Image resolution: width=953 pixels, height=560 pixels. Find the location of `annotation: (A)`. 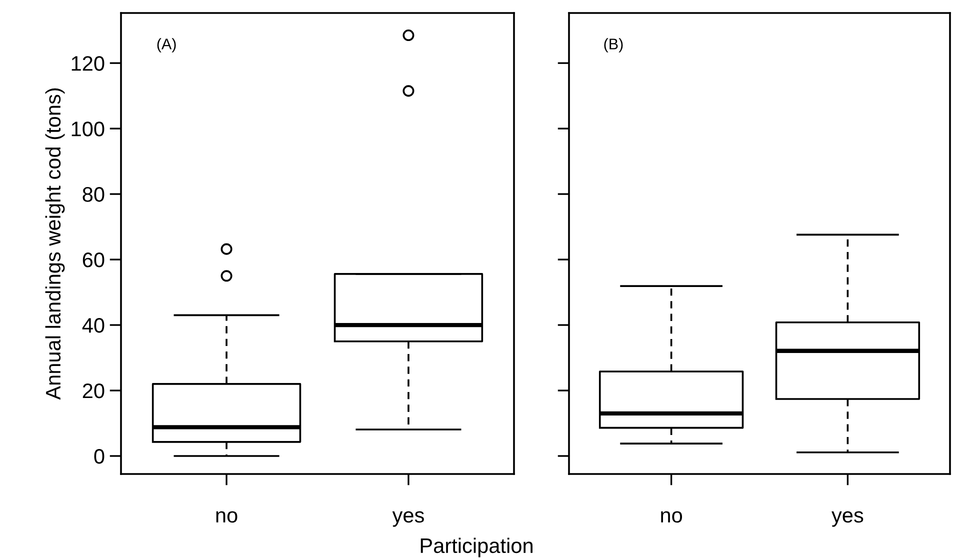

annotation: (A) is located at coordinates (166, 45).